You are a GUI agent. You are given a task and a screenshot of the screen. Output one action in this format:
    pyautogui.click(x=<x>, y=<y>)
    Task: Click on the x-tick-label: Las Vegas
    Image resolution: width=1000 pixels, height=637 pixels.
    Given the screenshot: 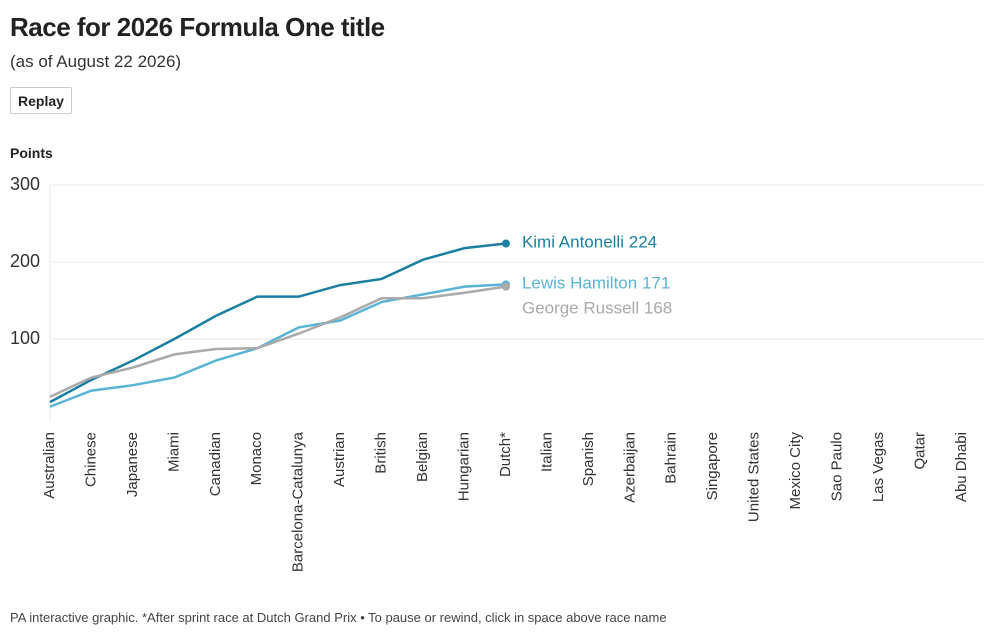 What is the action you would take?
    pyautogui.click(x=878, y=467)
    